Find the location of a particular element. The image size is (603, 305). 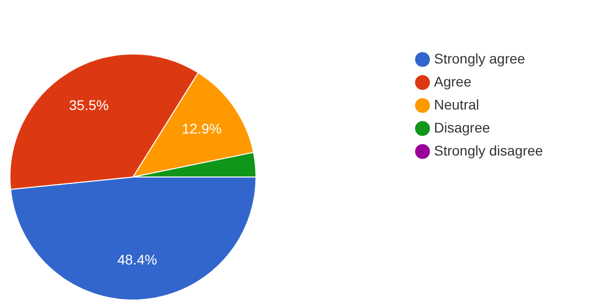

data-label: 12.9% is located at coordinates (202, 128).